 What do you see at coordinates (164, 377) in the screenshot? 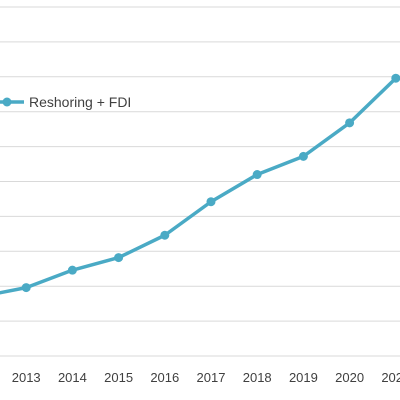
I see `x-tick-label: 2016` at bounding box center [164, 377].